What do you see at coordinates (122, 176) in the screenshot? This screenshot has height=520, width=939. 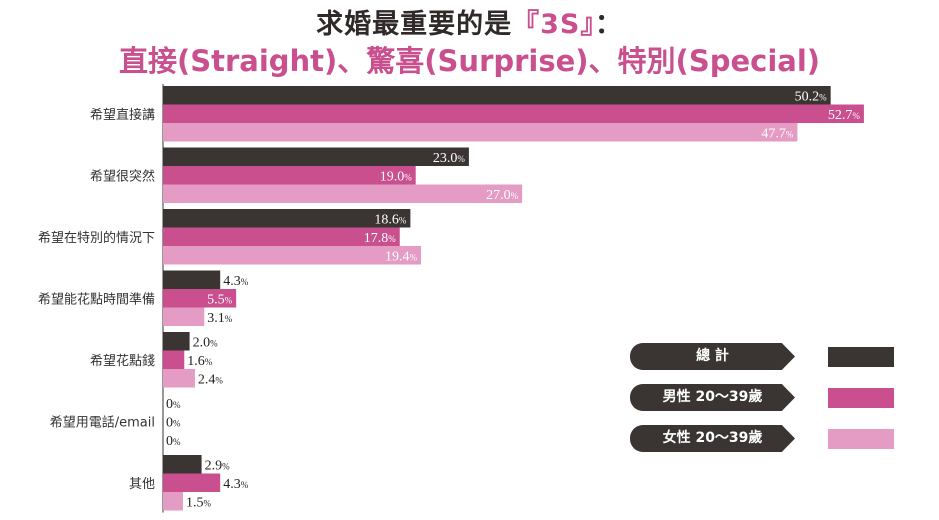 I see `category-label: 希望很突然` at bounding box center [122, 176].